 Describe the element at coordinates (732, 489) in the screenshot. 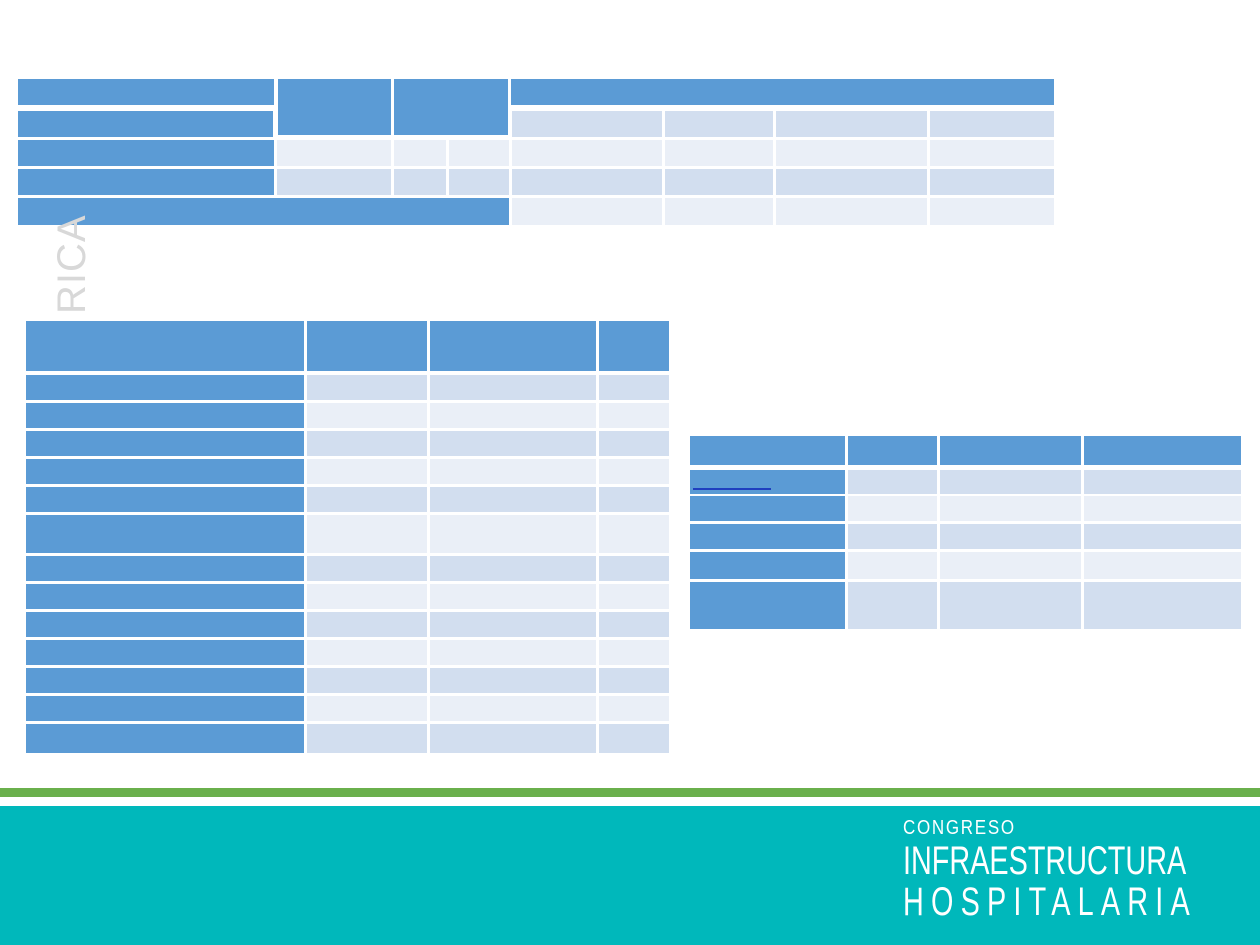

I see `link-underline` at that location.